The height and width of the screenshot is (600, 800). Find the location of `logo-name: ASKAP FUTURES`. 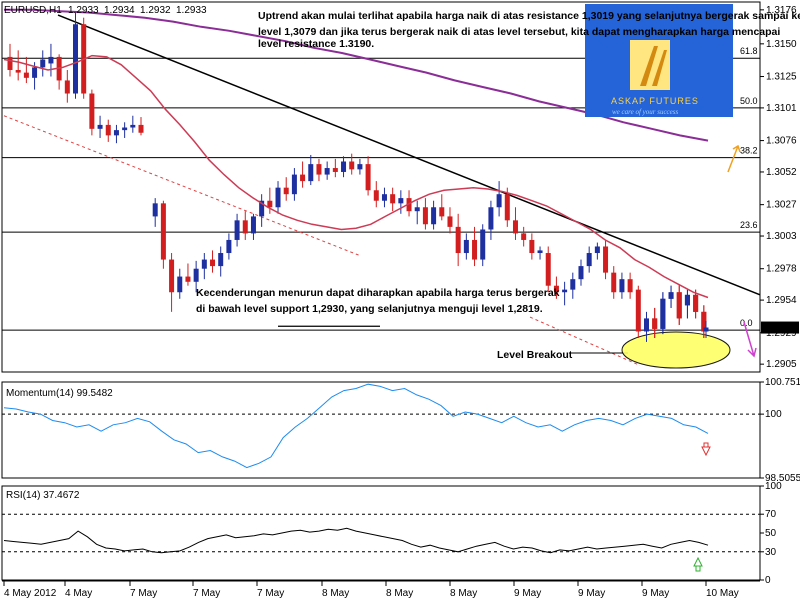

logo-name: ASKAP FUTURES is located at coordinates (655, 101).